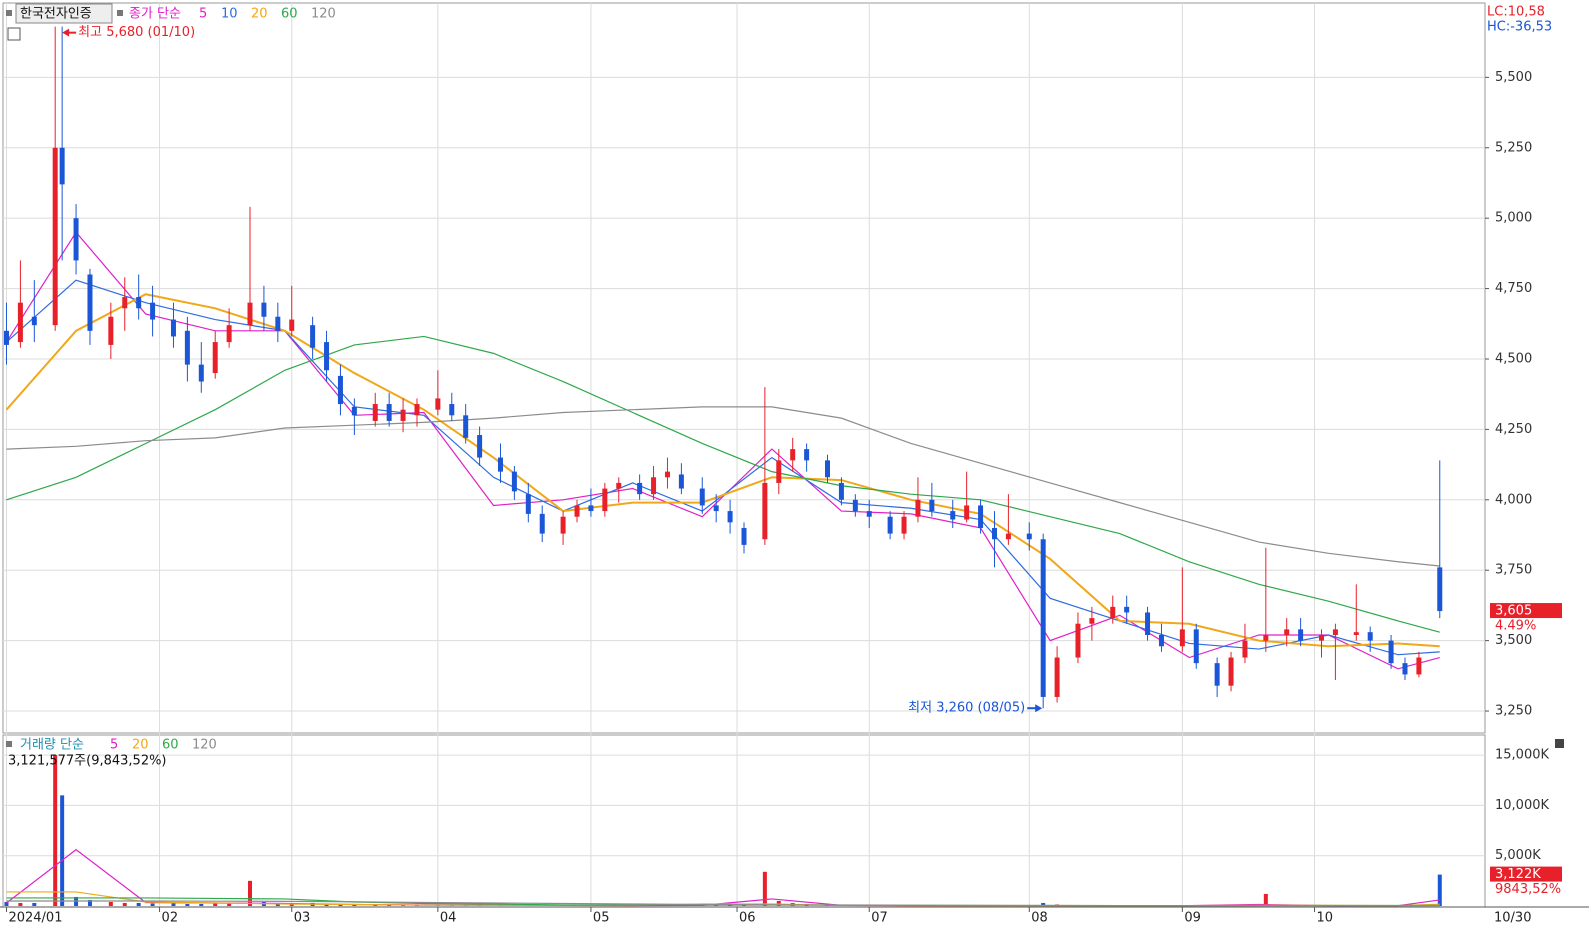 The height and width of the screenshot is (948, 1589). I want to click on lc-label: LC:10,58, so click(1516, 12).